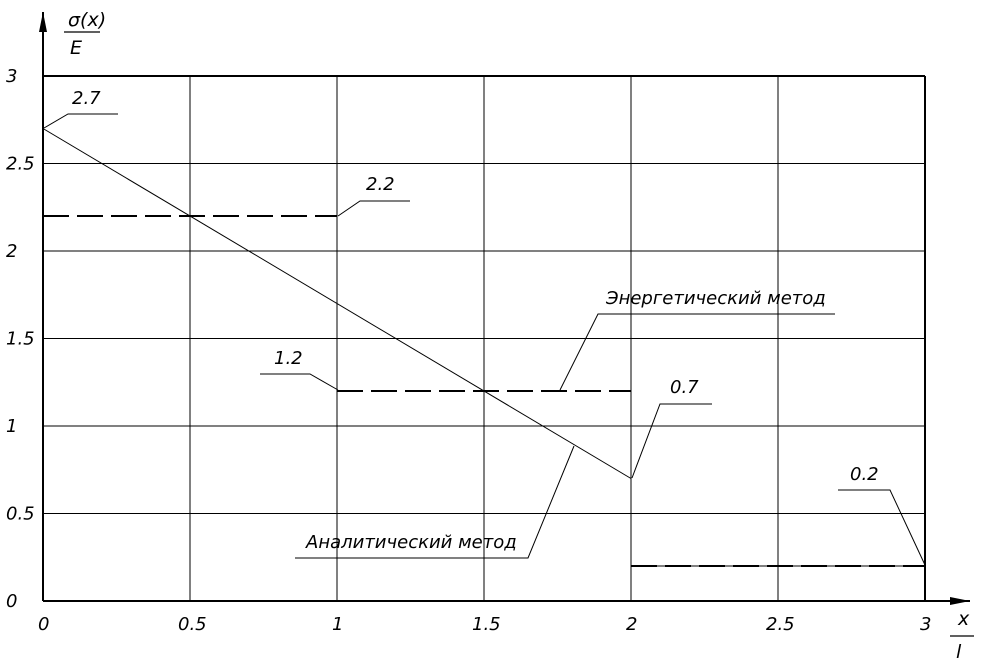  Describe the element at coordinates (87, 20) in the screenshot. I see `y-axis-numerator: σ(x)` at that location.